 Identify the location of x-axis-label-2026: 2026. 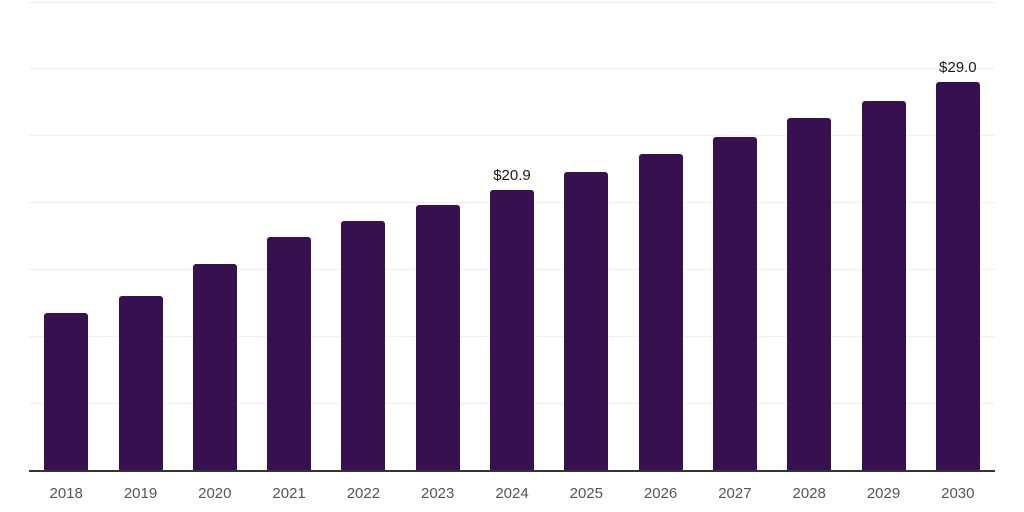
(660, 493).